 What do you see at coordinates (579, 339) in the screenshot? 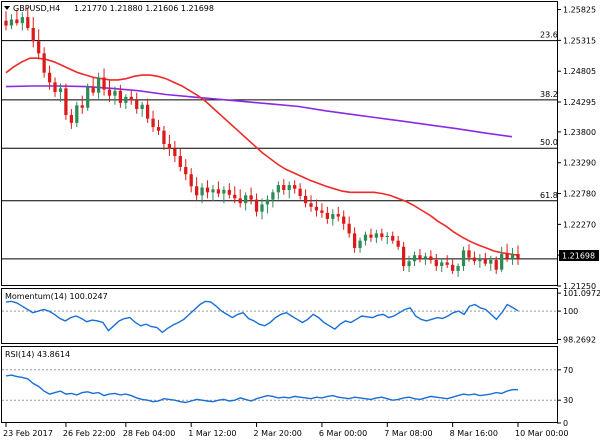
I see `momentum-tick-label: 98.2692` at bounding box center [579, 339].